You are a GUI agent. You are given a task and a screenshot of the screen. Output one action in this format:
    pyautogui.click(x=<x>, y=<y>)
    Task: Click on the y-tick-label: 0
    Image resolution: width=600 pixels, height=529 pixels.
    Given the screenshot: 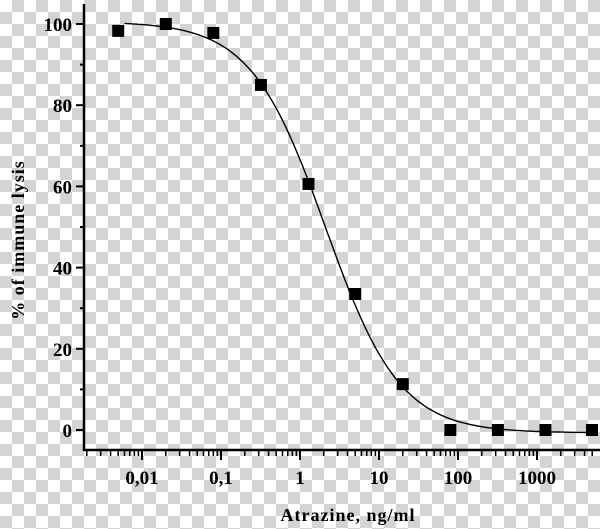 What is the action you would take?
    pyautogui.click(x=68, y=431)
    